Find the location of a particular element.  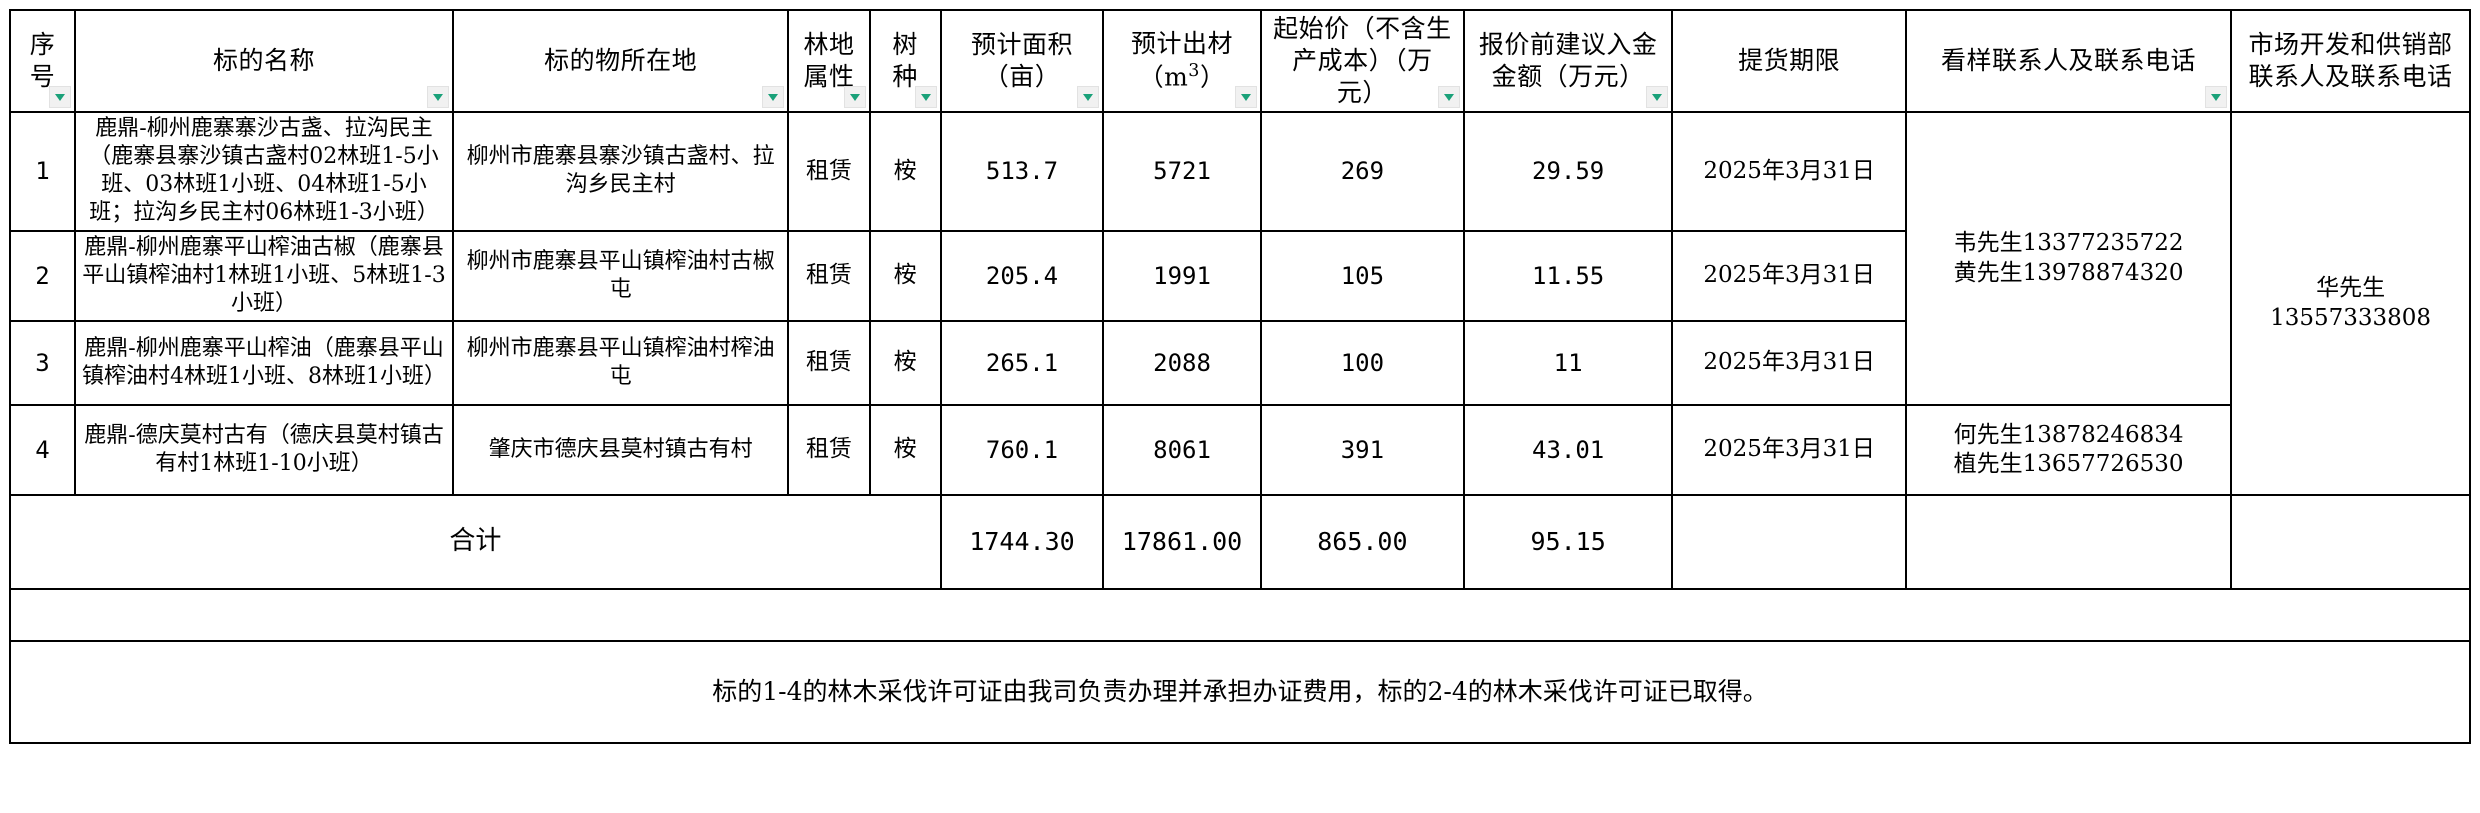

column-header-viewcontact-label: 看样联系人及联系电话 is located at coordinates (2069, 60).